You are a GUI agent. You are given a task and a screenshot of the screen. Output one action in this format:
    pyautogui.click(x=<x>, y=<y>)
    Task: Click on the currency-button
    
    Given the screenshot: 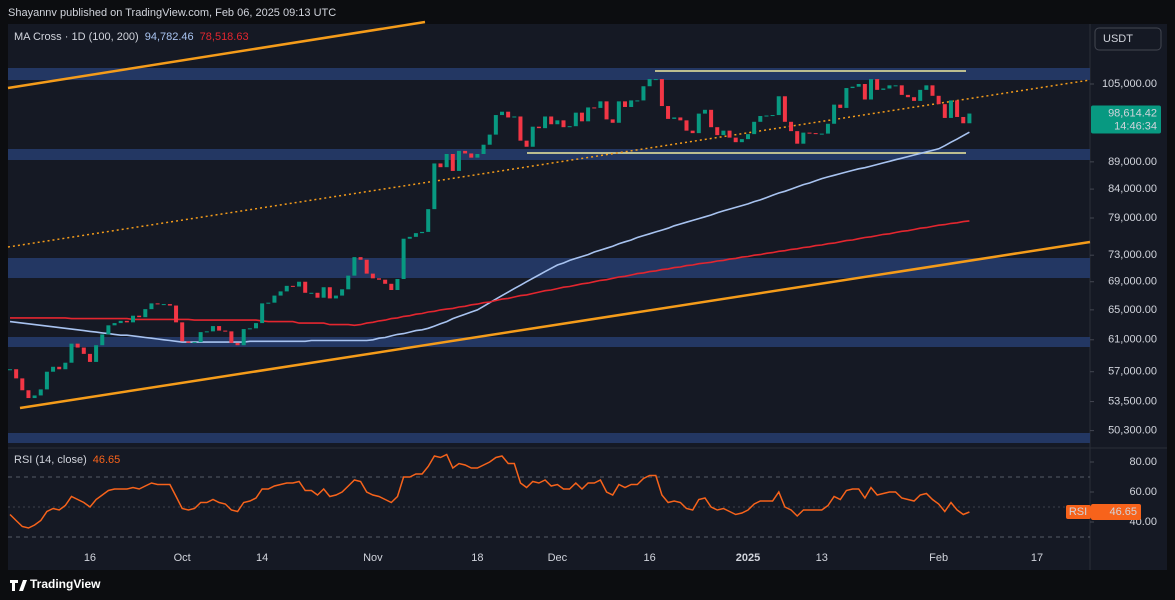 What is the action you would take?
    pyautogui.click(x=1128, y=39)
    